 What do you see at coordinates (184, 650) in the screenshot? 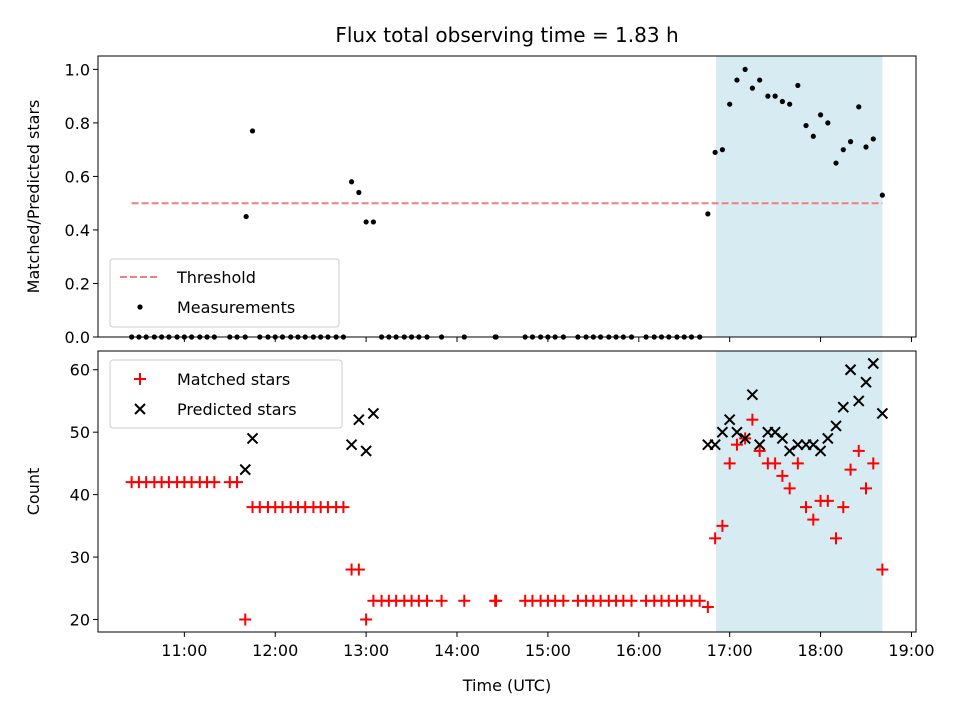
I see `x-tick-label: 11:00` at bounding box center [184, 650].